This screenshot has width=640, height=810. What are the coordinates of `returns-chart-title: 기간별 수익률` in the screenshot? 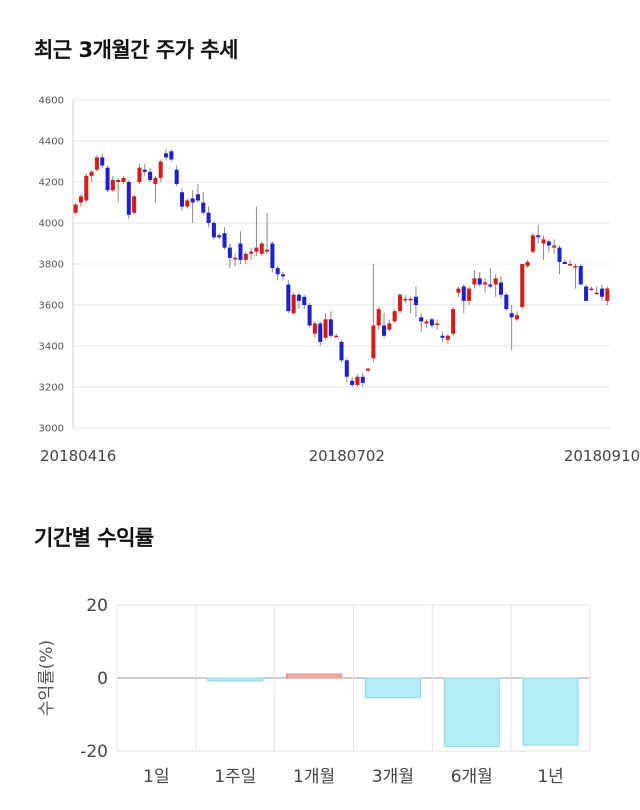 It's located at (94, 538).